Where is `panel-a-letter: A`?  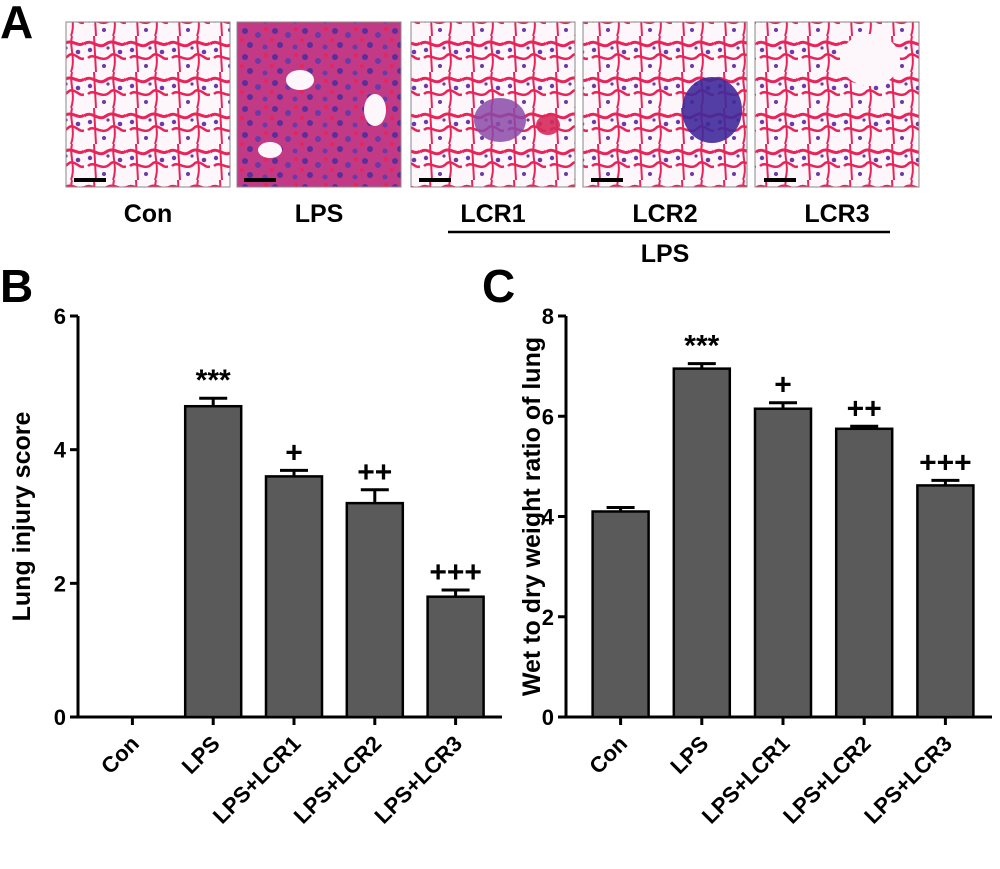 panel-a-letter: A is located at coordinates (16, 24).